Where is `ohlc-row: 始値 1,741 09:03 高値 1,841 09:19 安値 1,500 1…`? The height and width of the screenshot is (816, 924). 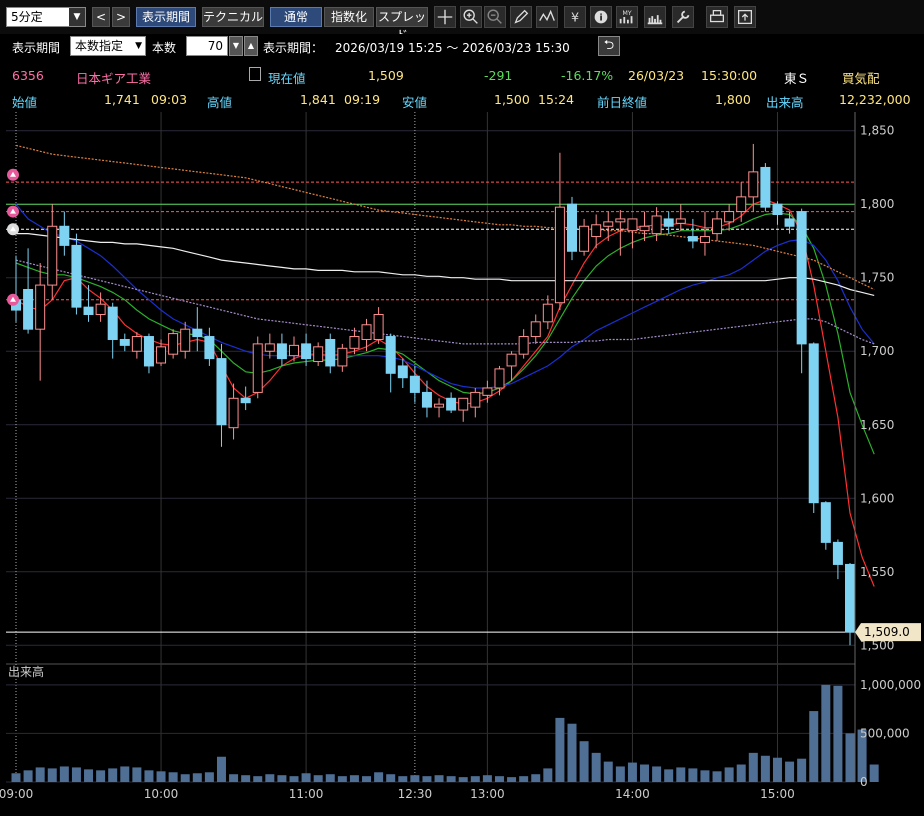 ohlc-row: 始値 1,741 09:03 高値 1,841 09:19 安値 1,500 1… is located at coordinates (462, 99).